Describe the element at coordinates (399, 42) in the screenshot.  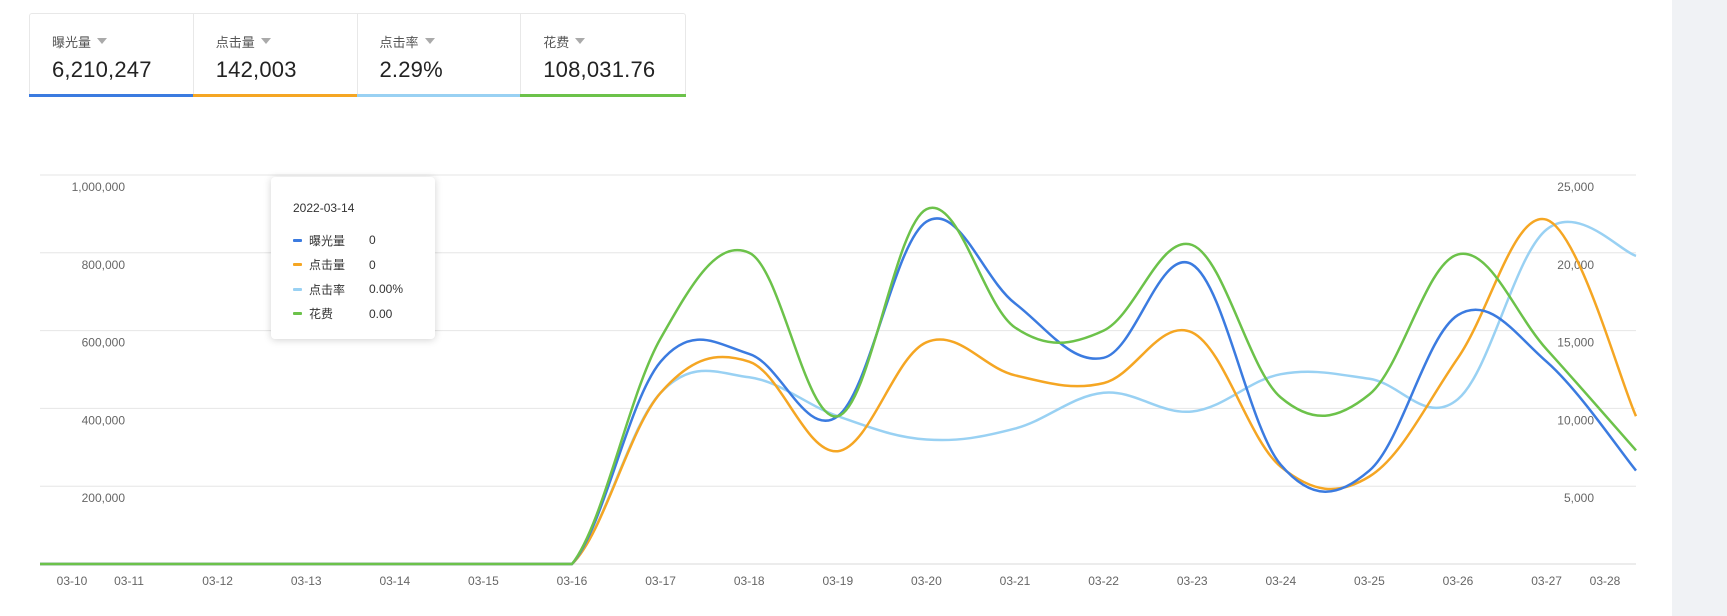
I see `metric-label: 点击率` at that location.